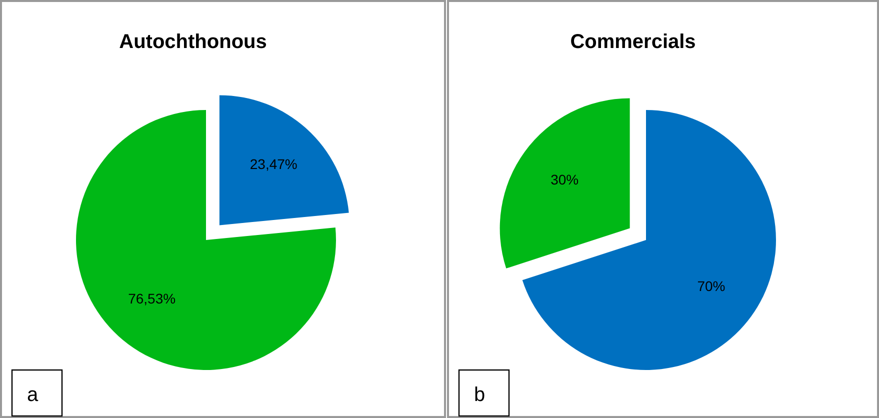  I want to click on chart-title: Commercials, so click(633, 42).